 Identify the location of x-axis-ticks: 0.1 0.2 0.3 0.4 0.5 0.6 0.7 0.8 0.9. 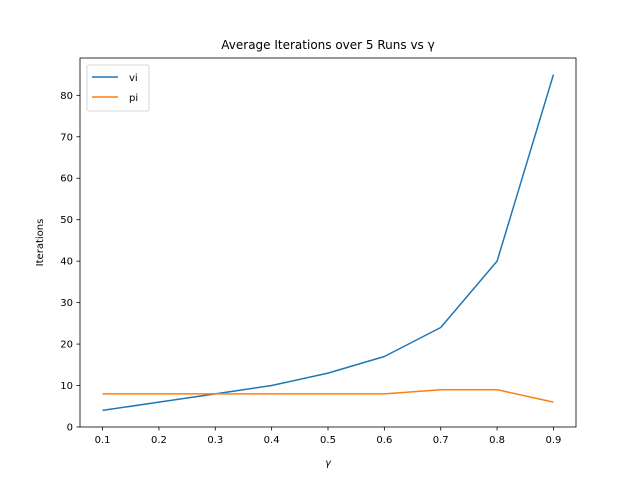
(328, 436).